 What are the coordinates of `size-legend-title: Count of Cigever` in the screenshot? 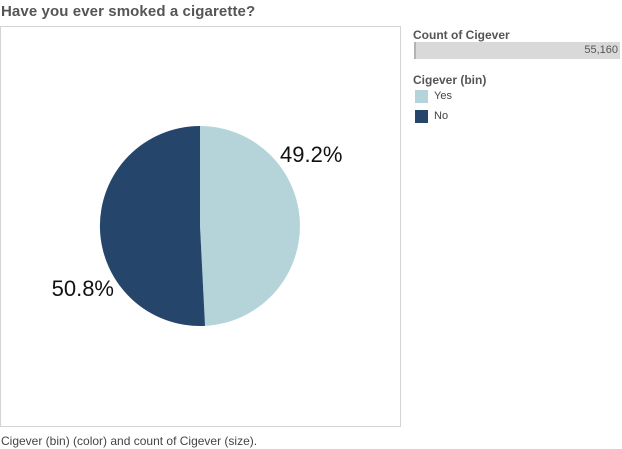 It's located at (461, 35).